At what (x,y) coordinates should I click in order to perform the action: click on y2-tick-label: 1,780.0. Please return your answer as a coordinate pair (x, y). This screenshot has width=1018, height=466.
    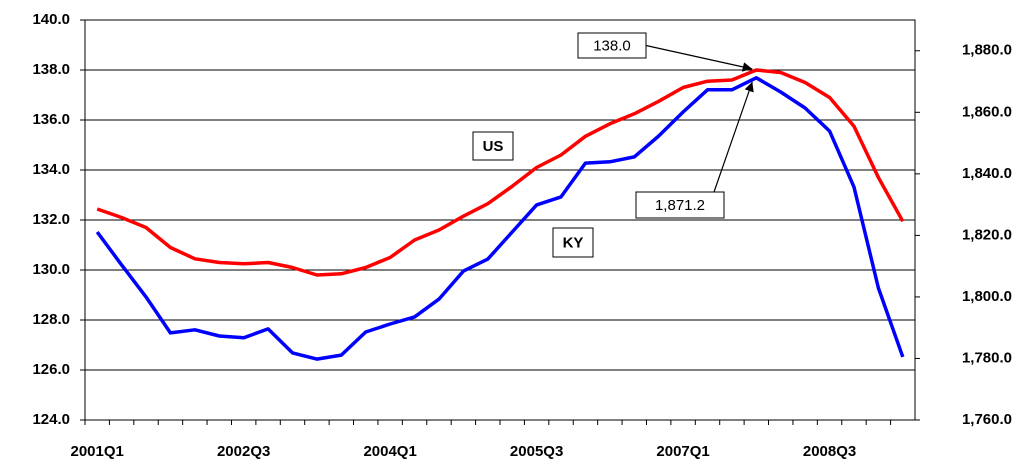
    Looking at the image, I should click on (987, 357).